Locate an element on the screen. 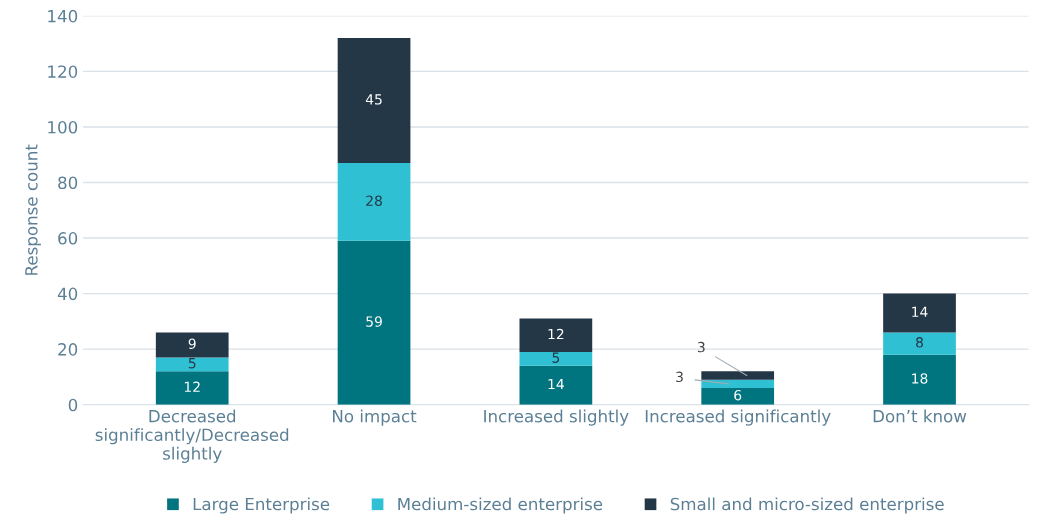 The height and width of the screenshot is (529, 1039). y-tick-label: 120 is located at coordinates (63, 71).